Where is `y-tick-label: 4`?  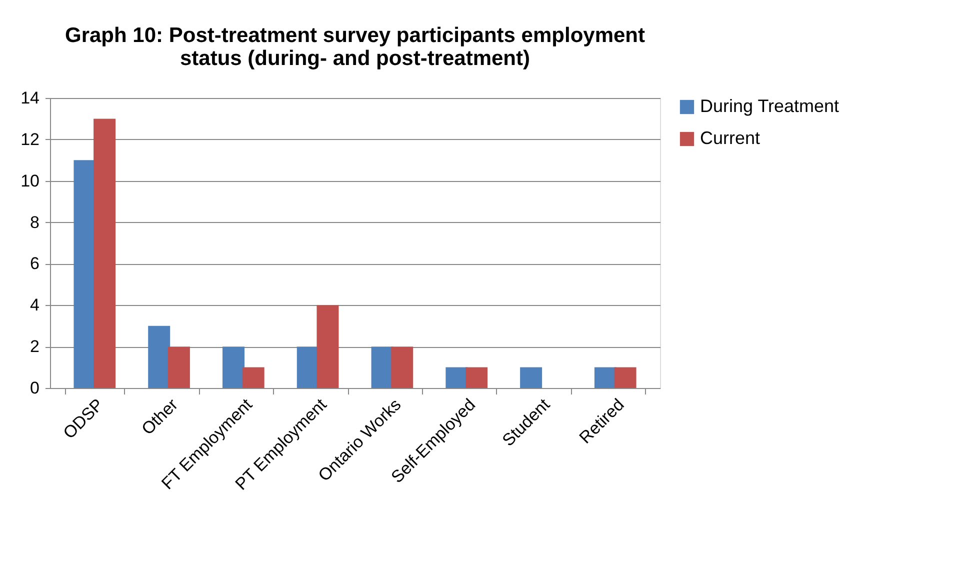 y-tick-label: 4 is located at coordinates (35, 305).